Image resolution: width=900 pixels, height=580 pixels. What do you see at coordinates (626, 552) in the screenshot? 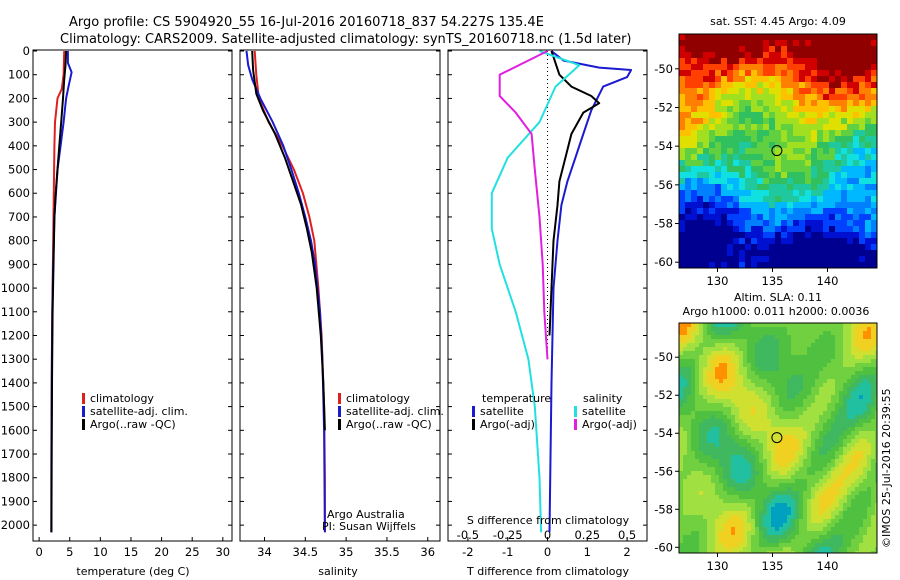
I see `x-tick-label: 2` at bounding box center [626, 552].